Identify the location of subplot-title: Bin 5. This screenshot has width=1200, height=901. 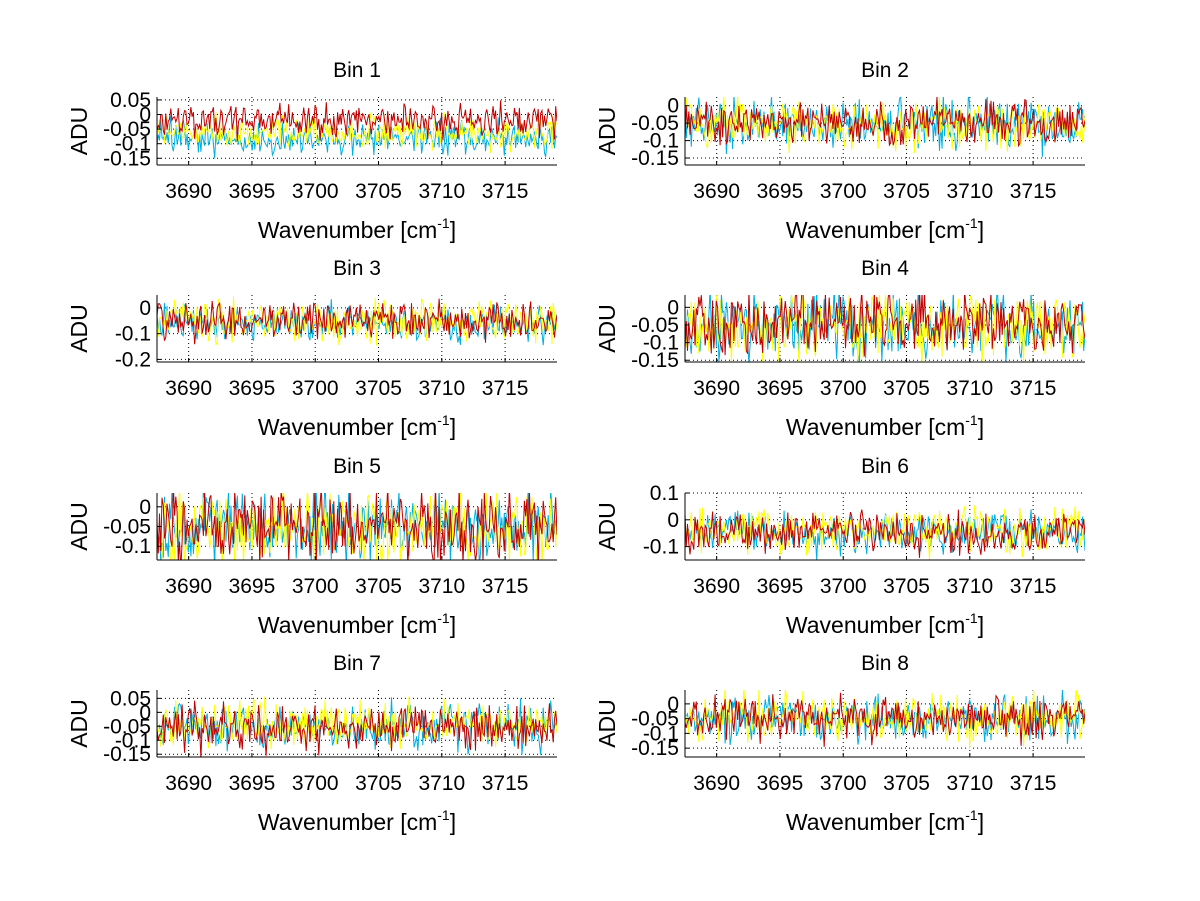
(357, 466).